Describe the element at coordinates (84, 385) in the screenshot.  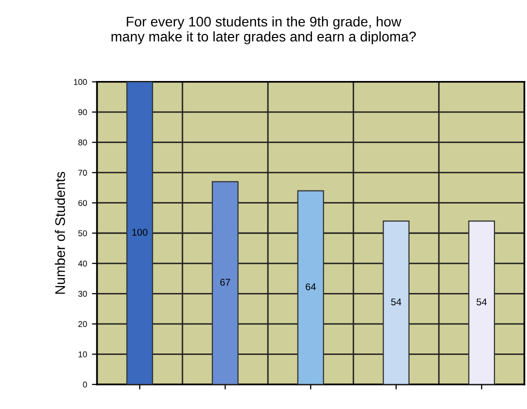
I see `y-tick-label: 0` at that location.